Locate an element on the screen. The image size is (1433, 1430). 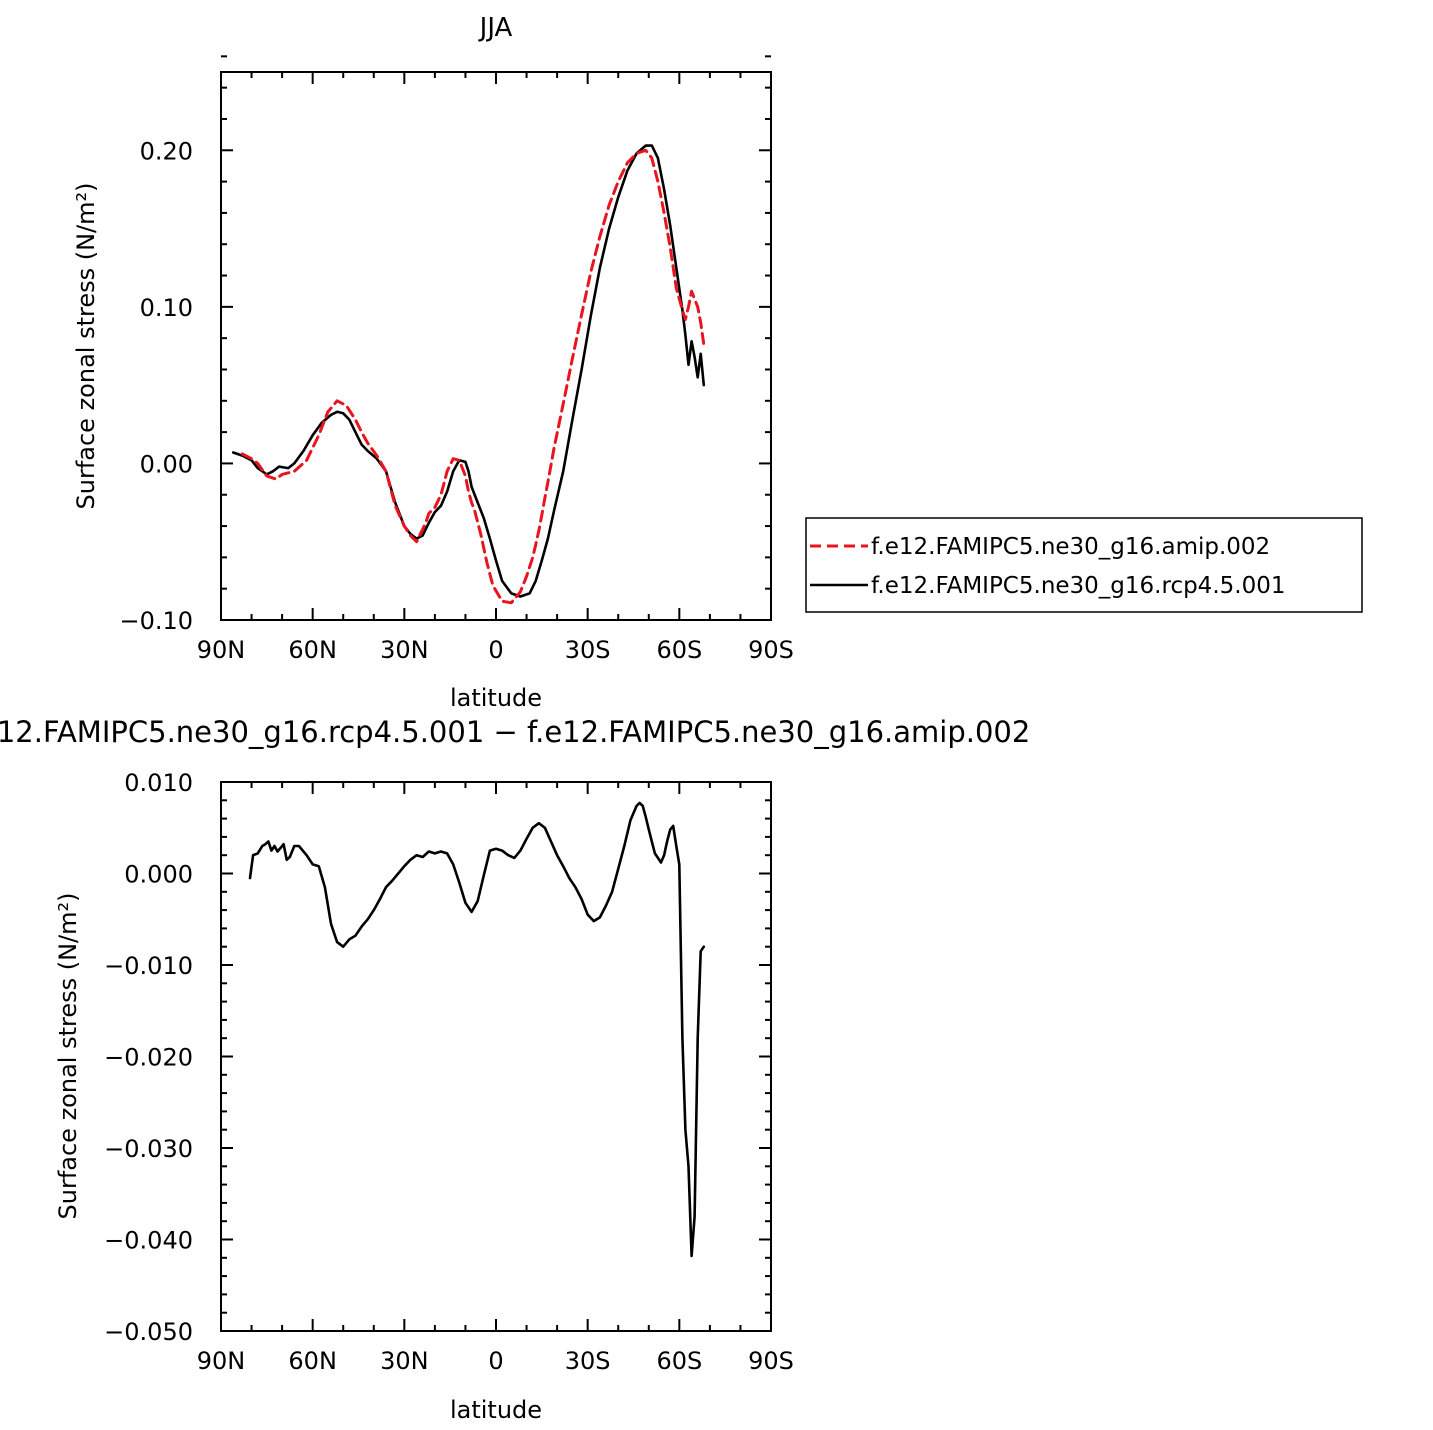
bottom-y-tick-labels: −0.050 −0.040 −0.030 −0.020 −0.010 0.000 0.010 is located at coordinates (148, 1057).